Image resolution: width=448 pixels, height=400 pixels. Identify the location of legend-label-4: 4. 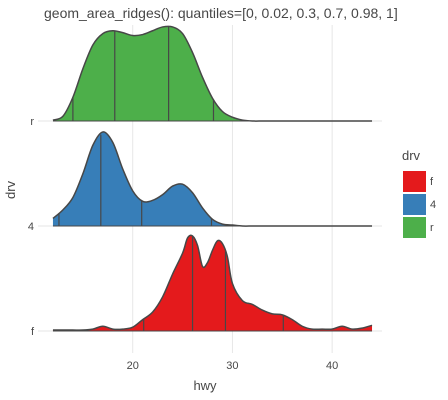
(433, 205).